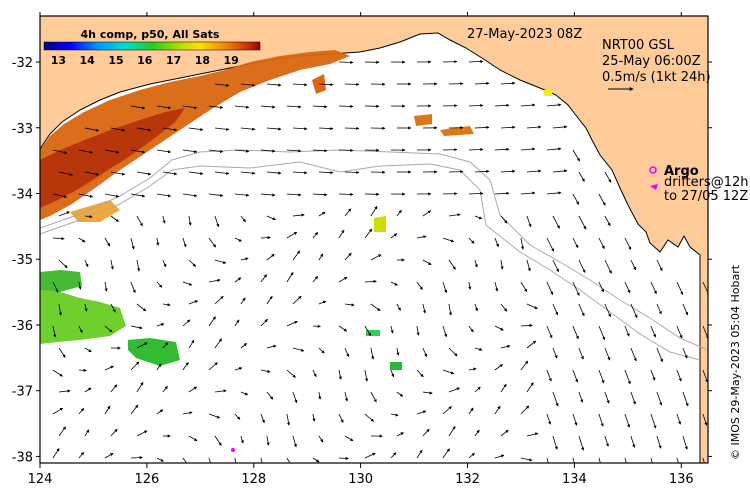  I want to click on sst-patch-130c, so click(396, 366).